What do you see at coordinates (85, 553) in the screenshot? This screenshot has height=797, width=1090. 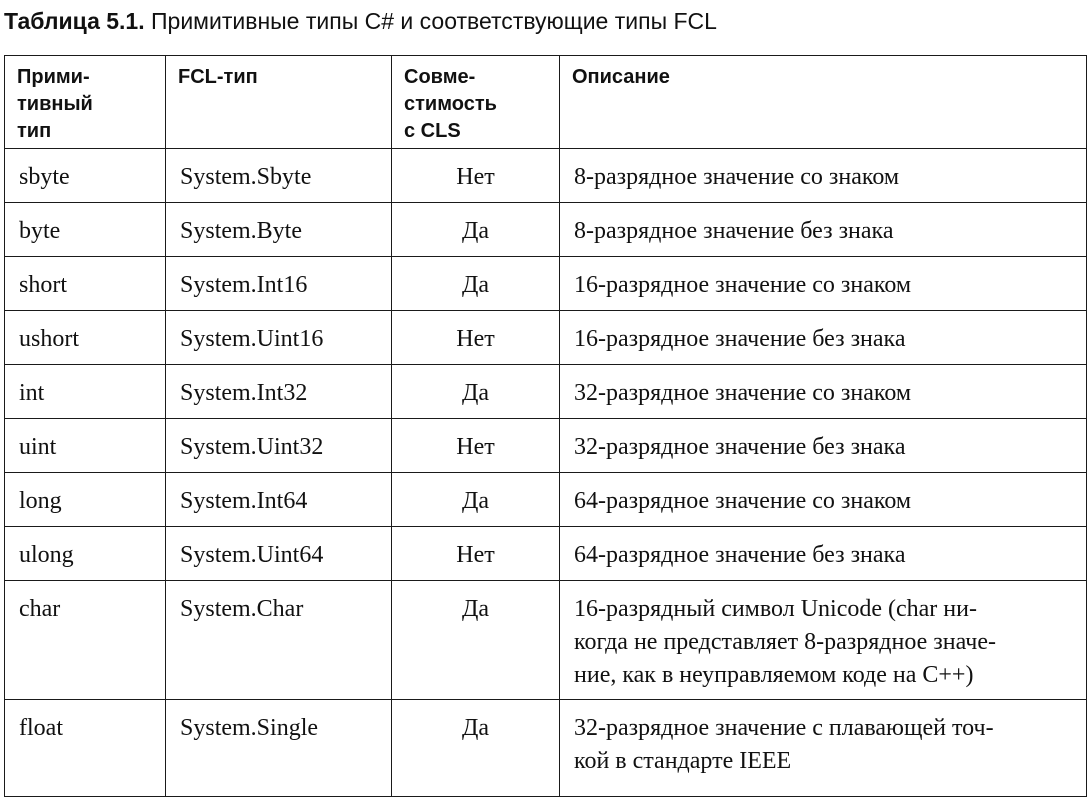 I see `cell-primitive: ulong` at bounding box center [85, 553].